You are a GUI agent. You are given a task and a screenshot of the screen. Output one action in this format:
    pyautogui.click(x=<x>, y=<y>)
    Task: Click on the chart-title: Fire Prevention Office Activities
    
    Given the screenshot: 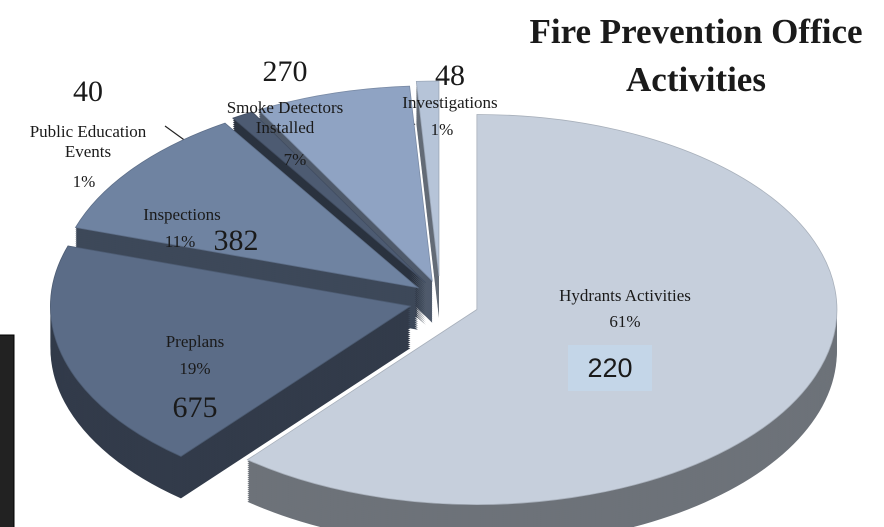 What is the action you would take?
    pyautogui.click(x=696, y=55)
    